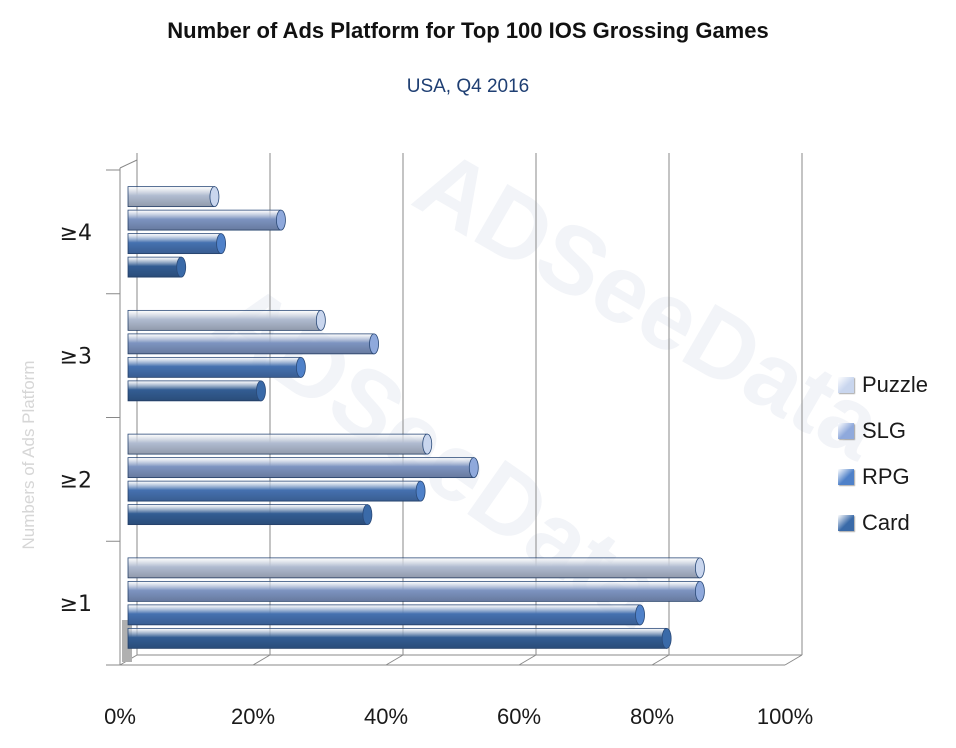  Describe the element at coordinates (76, 480) in the screenshot. I see `y-tick-label: ≥2` at that location.